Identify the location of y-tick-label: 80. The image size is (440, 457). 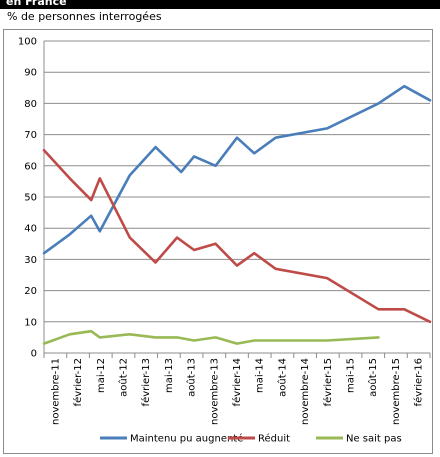
(30, 104).